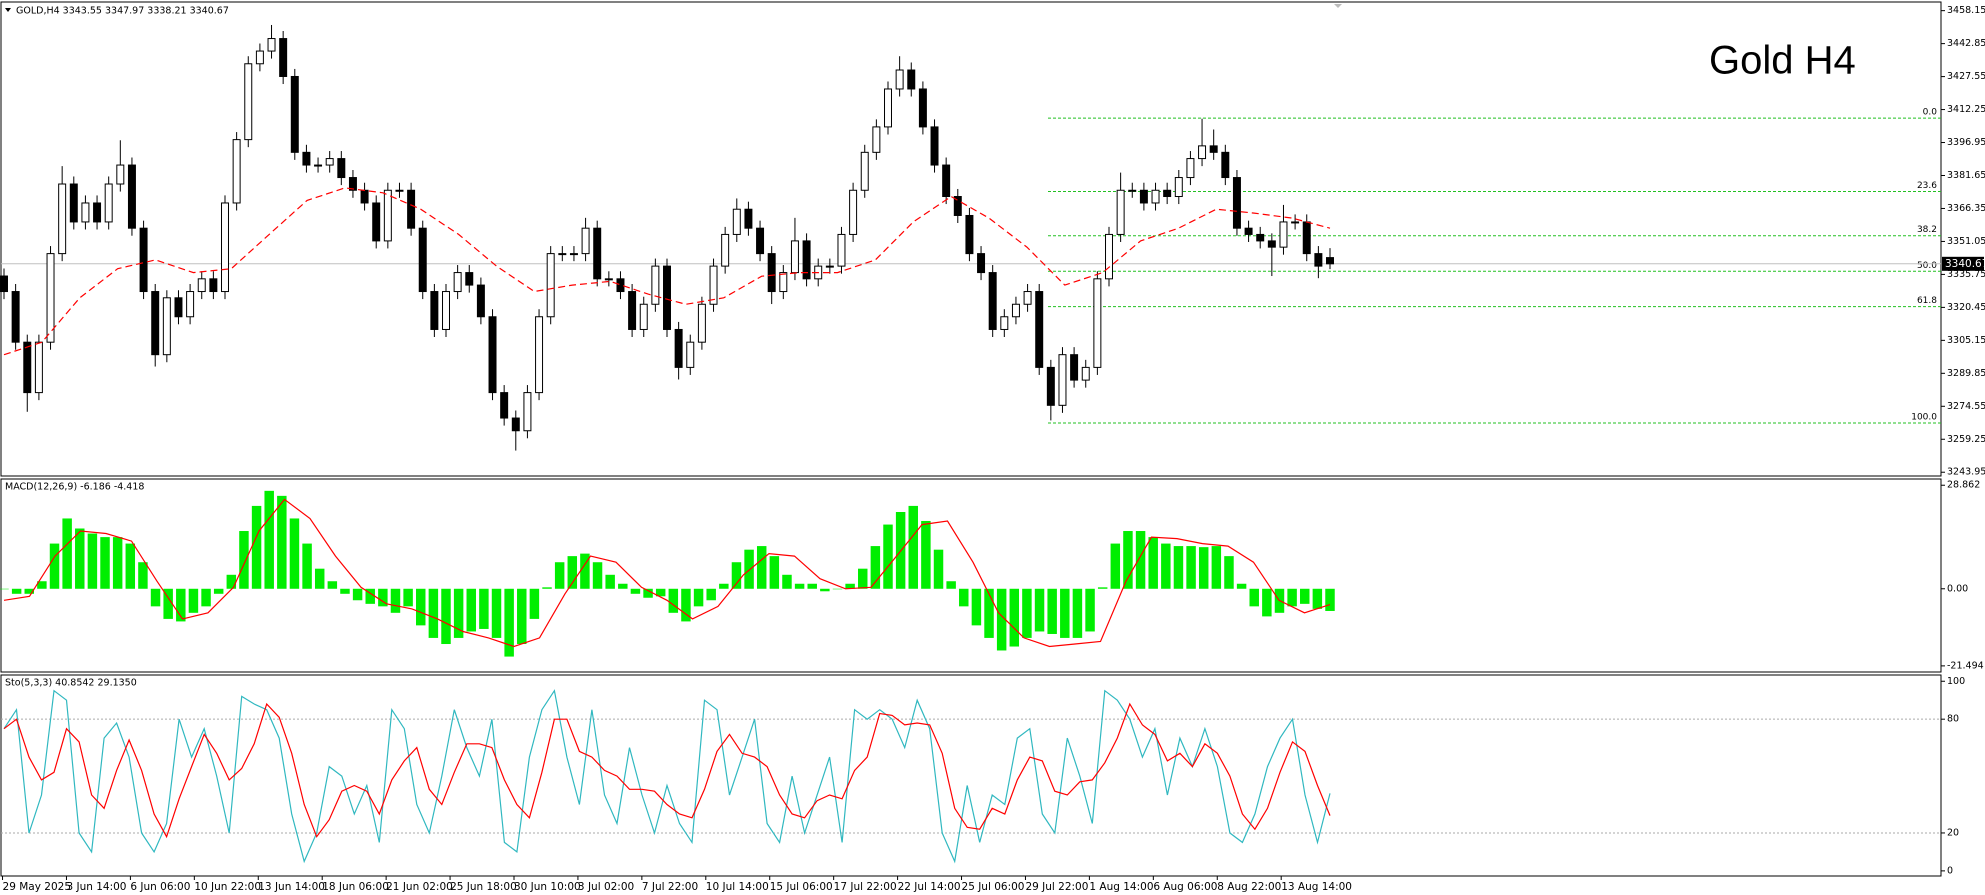 Image resolution: width=1985 pixels, height=895 pixels. I want to click on fib-label: 61.8, so click(1927, 301).